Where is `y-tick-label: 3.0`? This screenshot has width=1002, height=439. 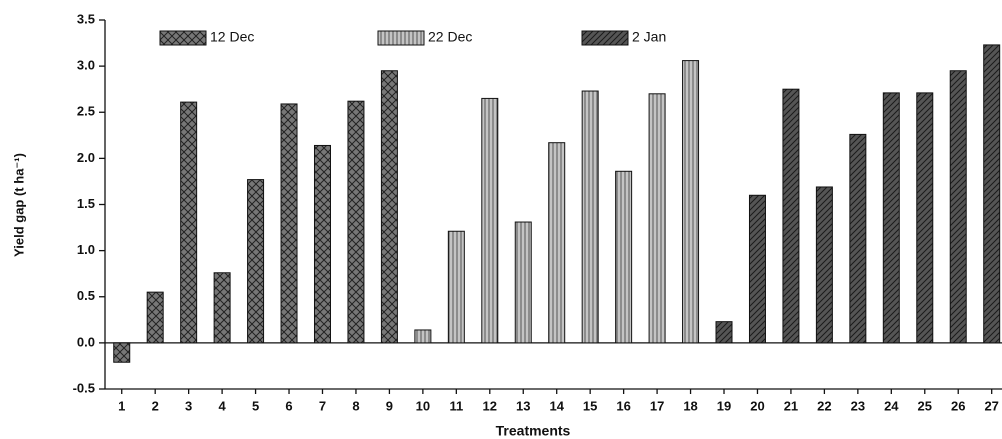 y-tick-label: 3.0 is located at coordinates (86, 65).